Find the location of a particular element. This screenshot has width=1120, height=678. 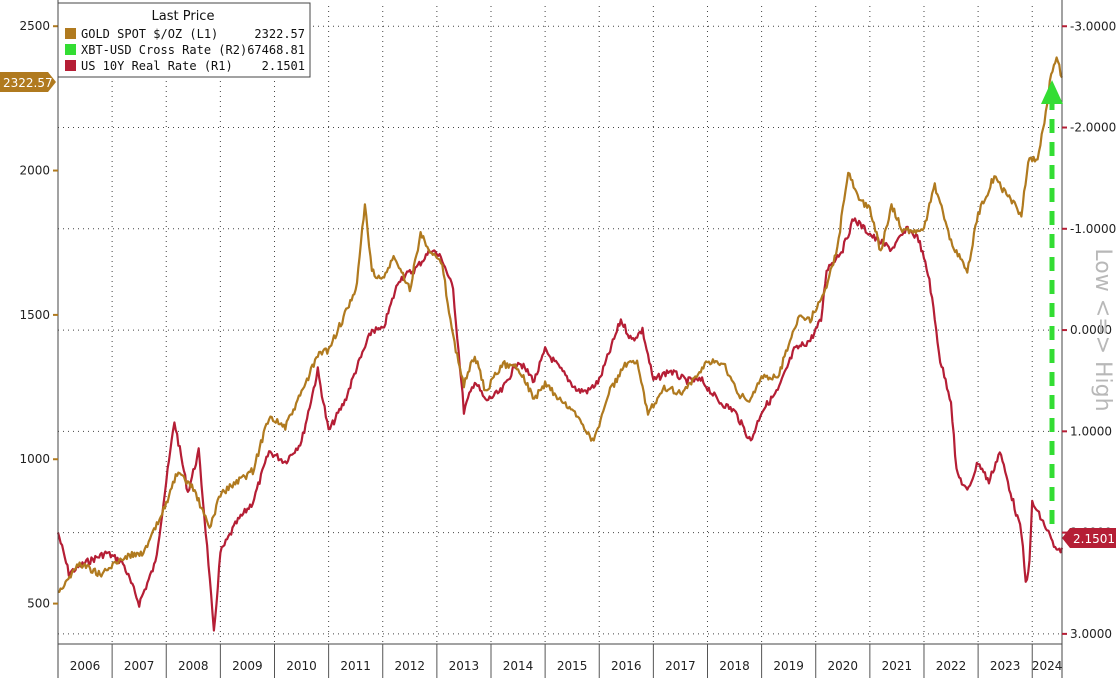

x-tick-label: 2011 is located at coordinates (355, 666).